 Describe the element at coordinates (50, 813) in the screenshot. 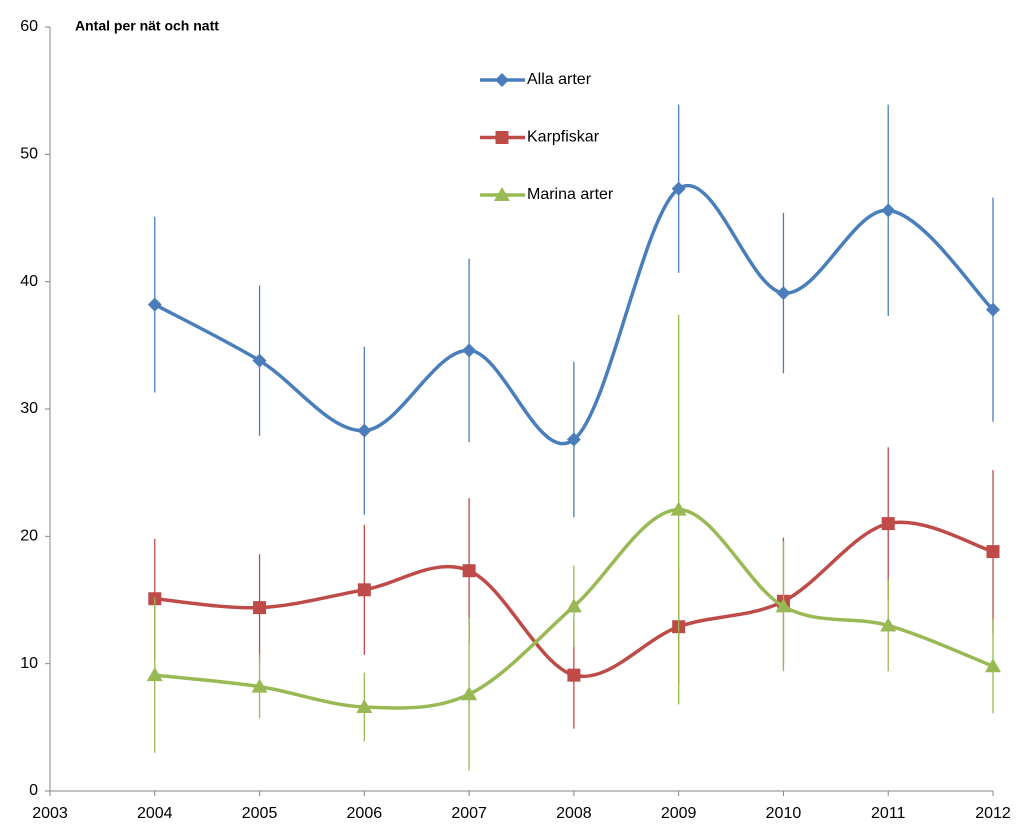

I see `x-tick-label: 2003` at that location.